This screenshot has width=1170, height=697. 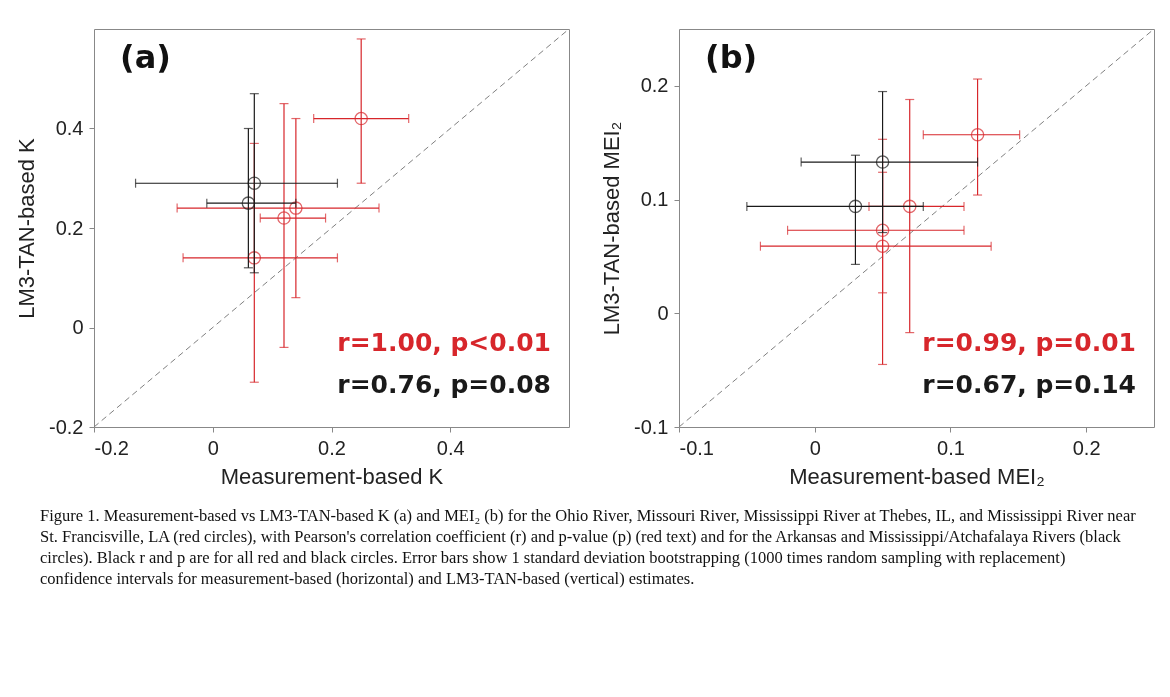 What do you see at coordinates (651, 426) in the screenshot?
I see `y-tick-label: -0.1` at bounding box center [651, 426].